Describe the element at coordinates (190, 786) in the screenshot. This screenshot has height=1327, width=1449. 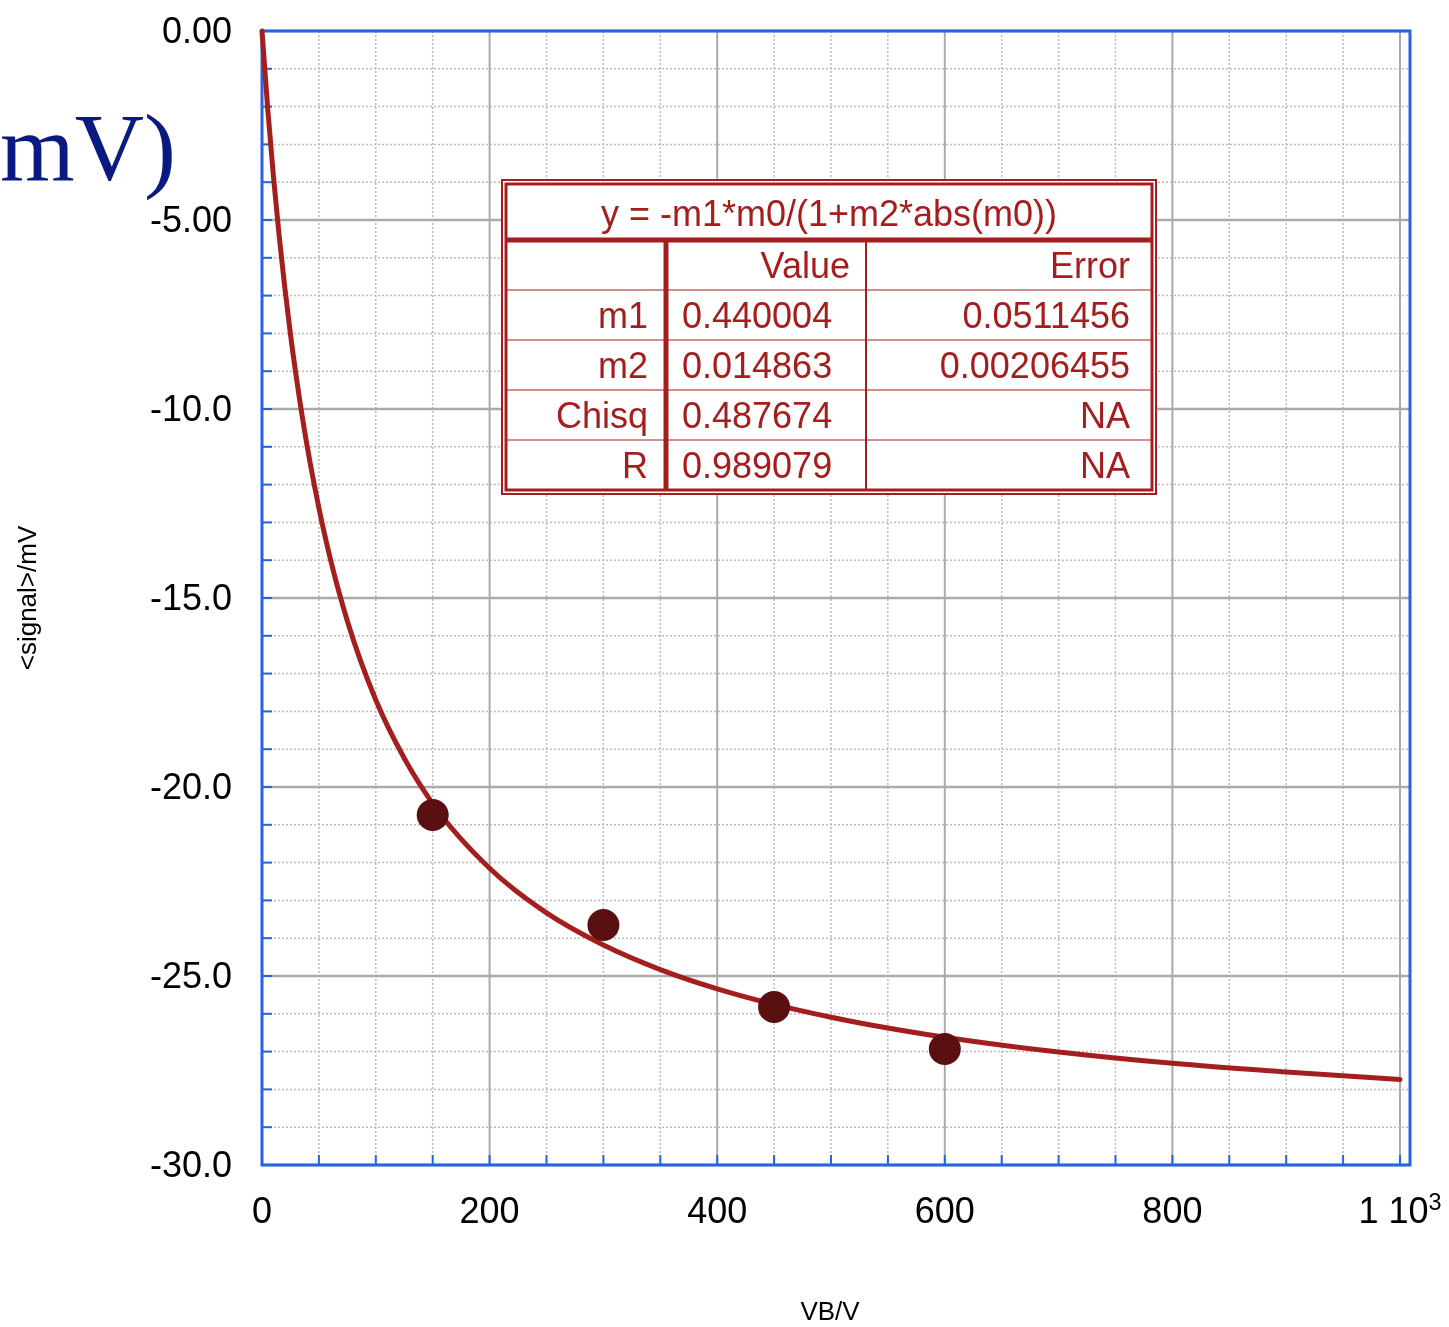
I see `y-tick-label: -20.0` at that location.